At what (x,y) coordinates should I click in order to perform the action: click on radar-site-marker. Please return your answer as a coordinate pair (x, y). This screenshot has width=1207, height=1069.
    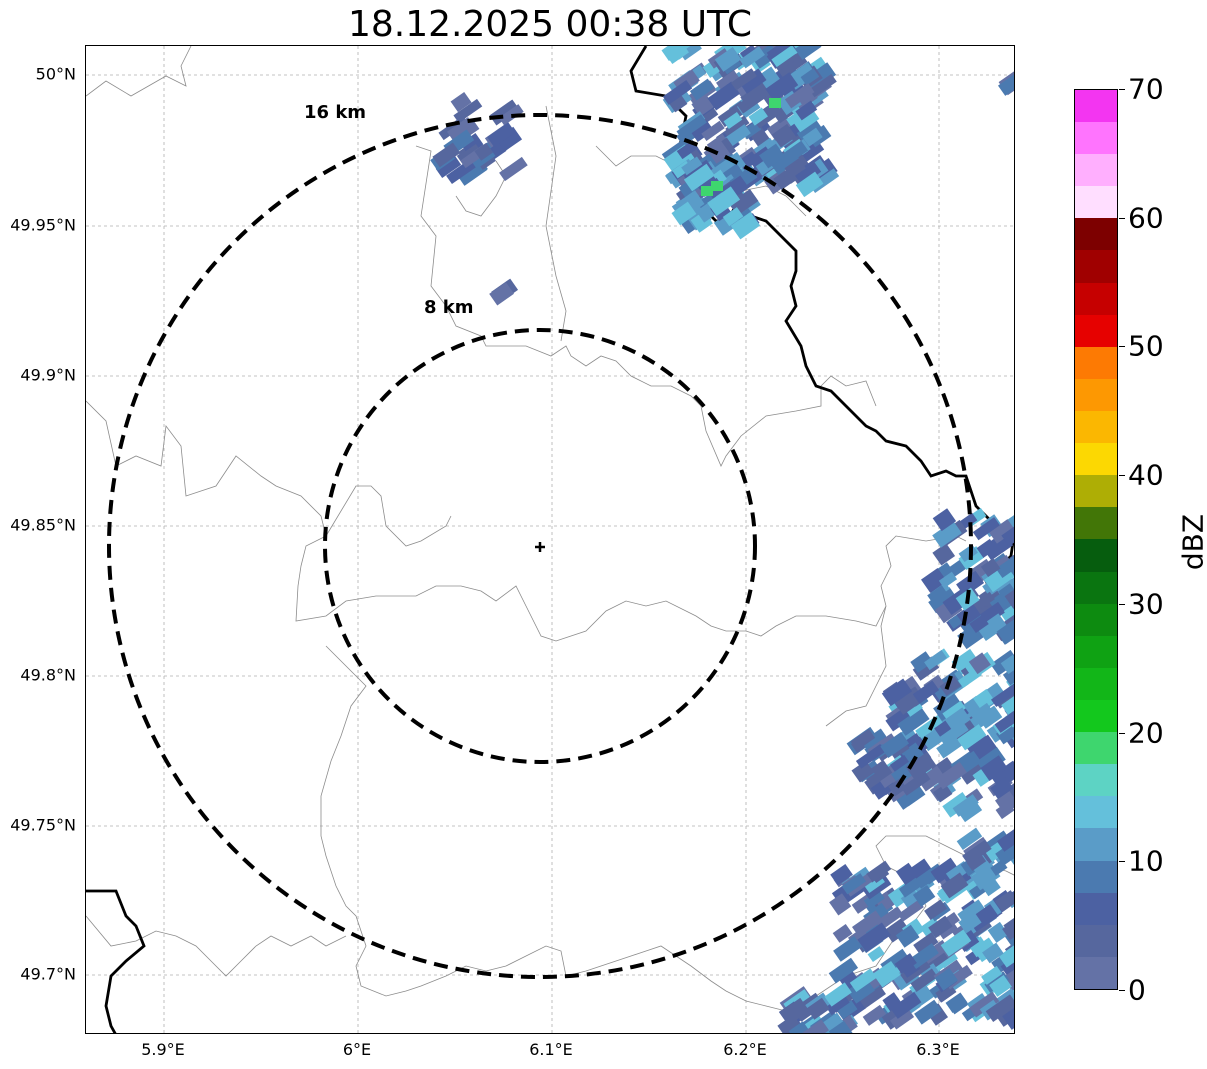
    Looking at the image, I should click on (540, 547).